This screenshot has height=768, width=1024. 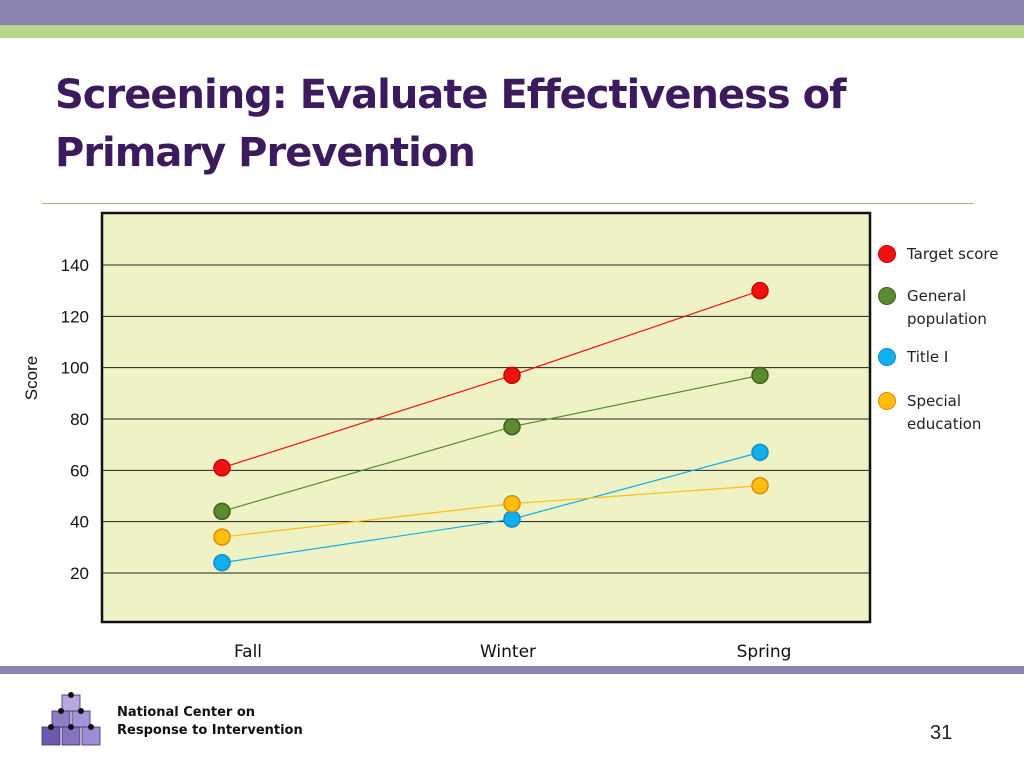 I want to click on legend-label: General population, so click(x=947, y=307).